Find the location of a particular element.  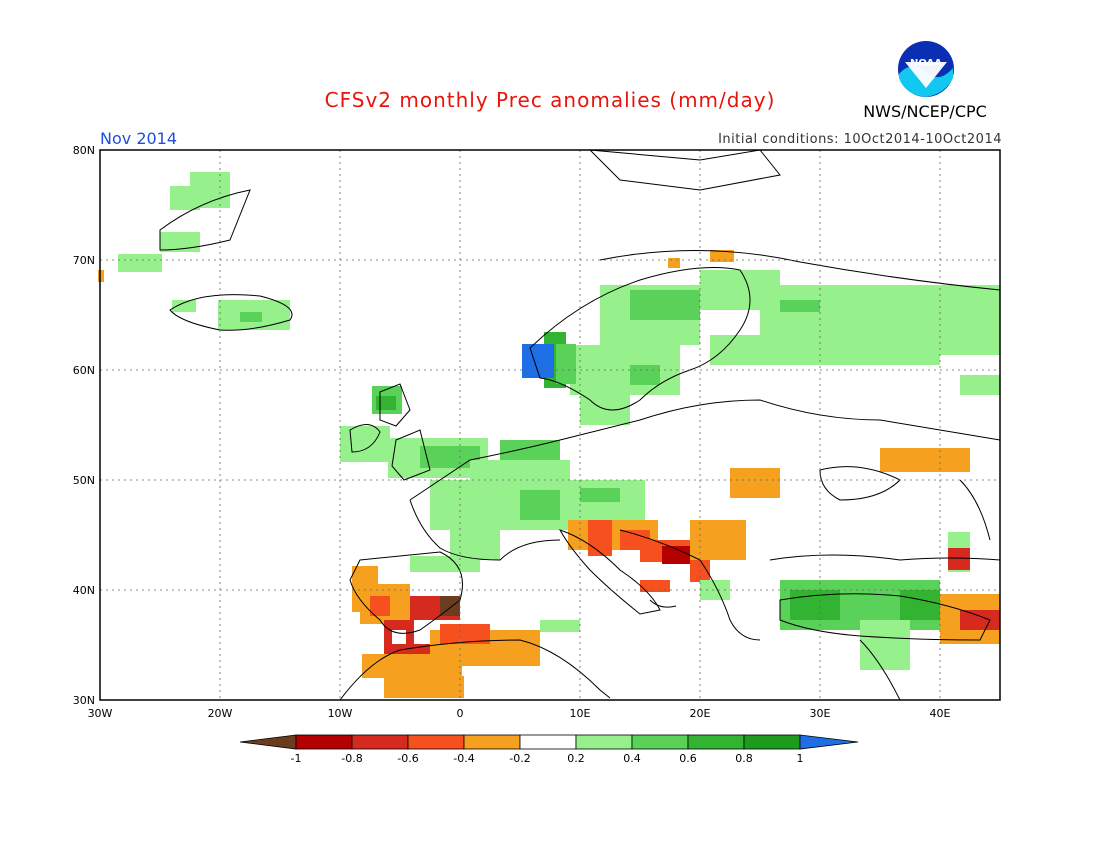

lat-tick-label: 80N is located at coordinates (84, 150).